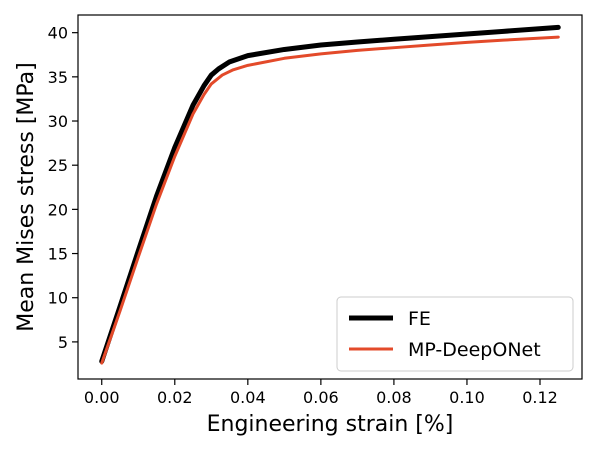  I want to click on x-tick-label: 0.02, so click(175, 397).